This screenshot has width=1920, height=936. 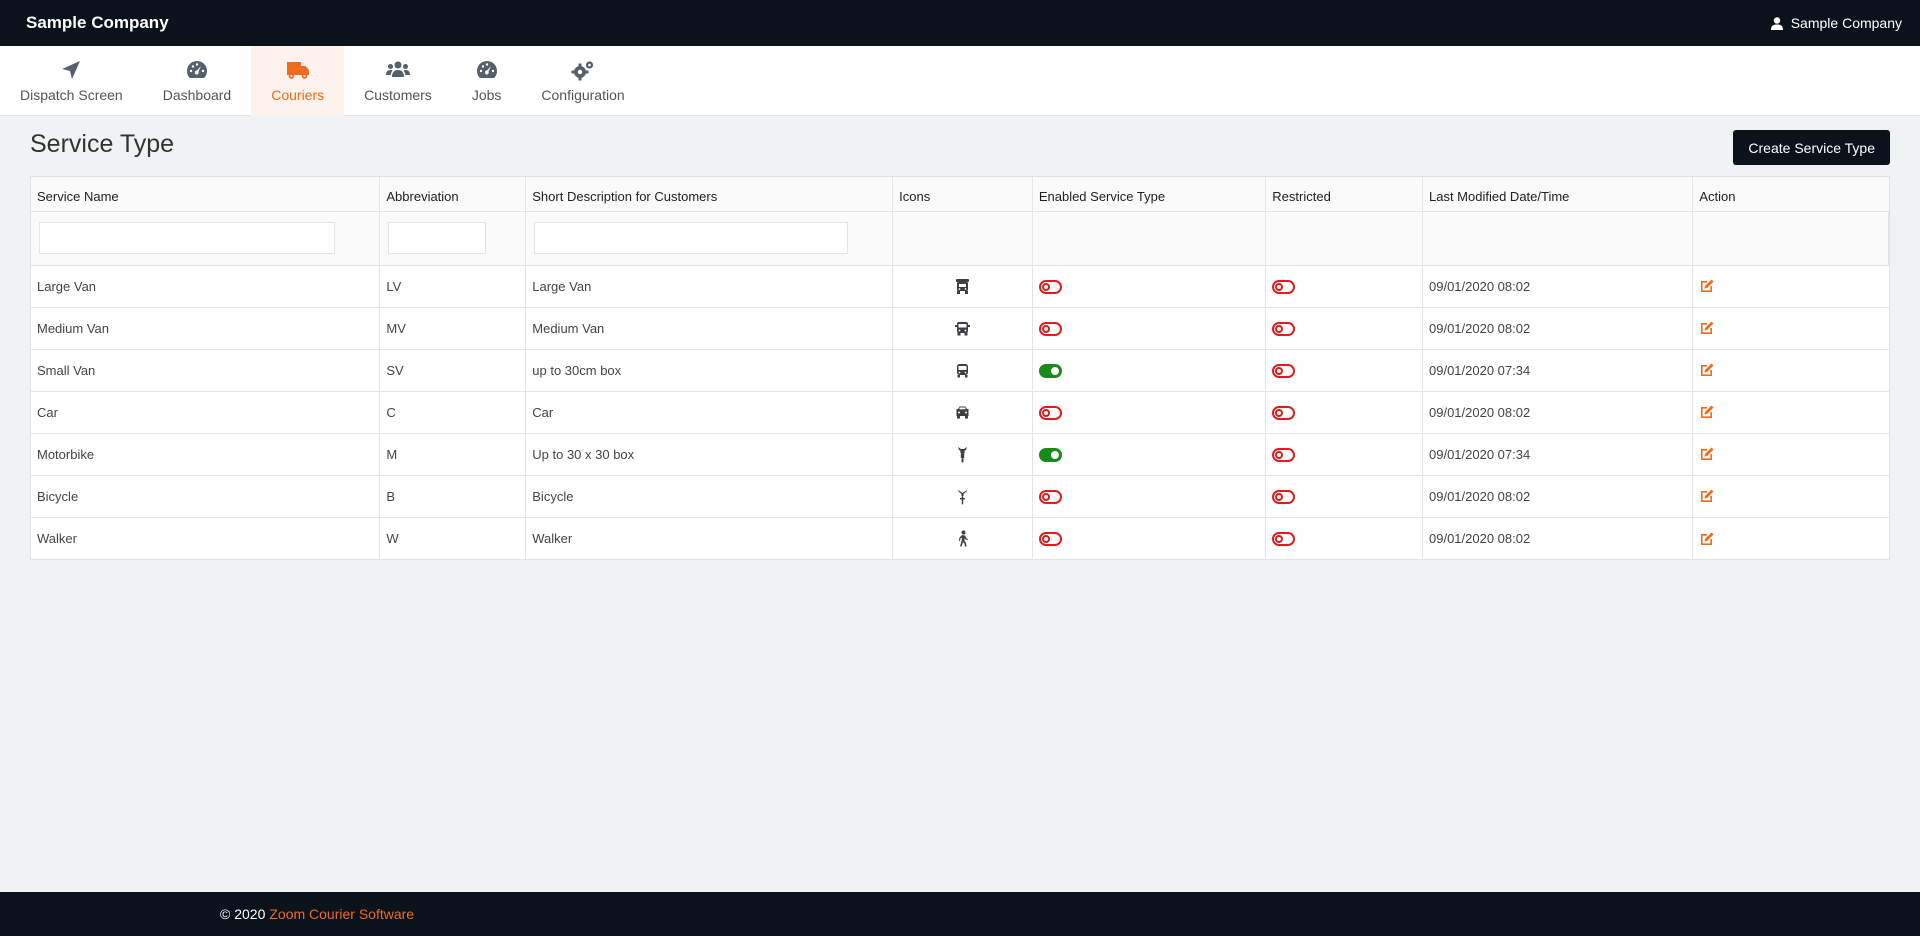 I want to click on service-name-filter-input, so click(x=187, y=238).